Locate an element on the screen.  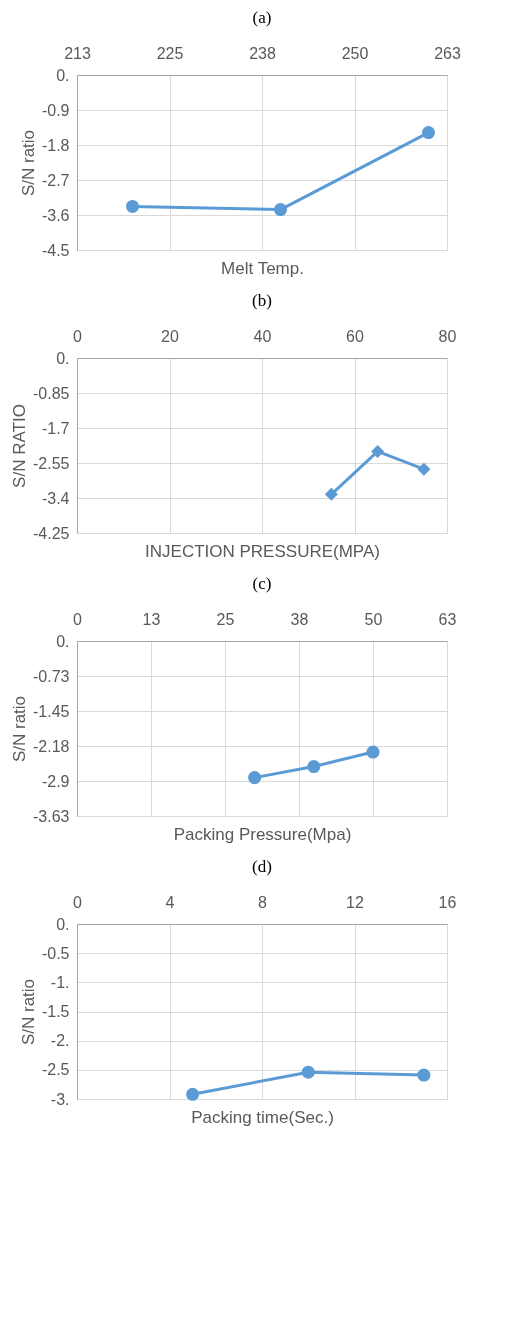
y-tick-label: -0.5 is located at coordinates (55, 953).